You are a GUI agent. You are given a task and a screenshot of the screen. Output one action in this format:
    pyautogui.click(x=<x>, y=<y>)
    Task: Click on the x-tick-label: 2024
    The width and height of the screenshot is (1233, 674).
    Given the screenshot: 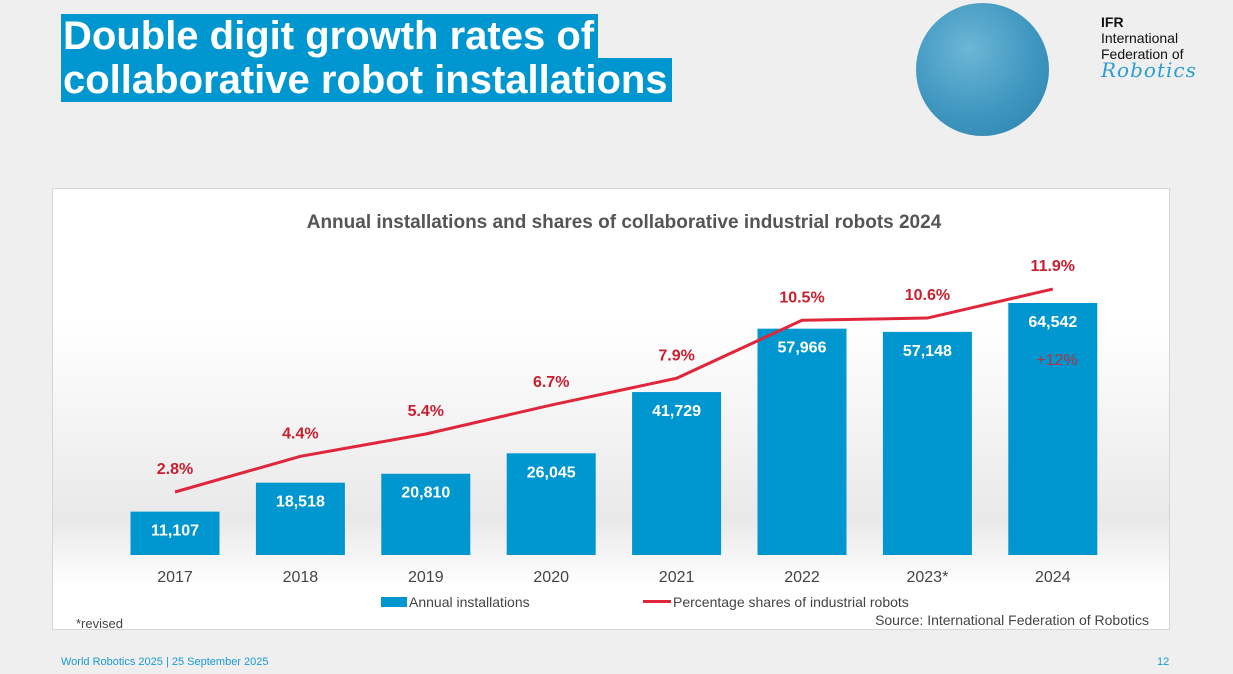 What is the action you would take?
    pyautogui.click(x=1053, y=577)
    